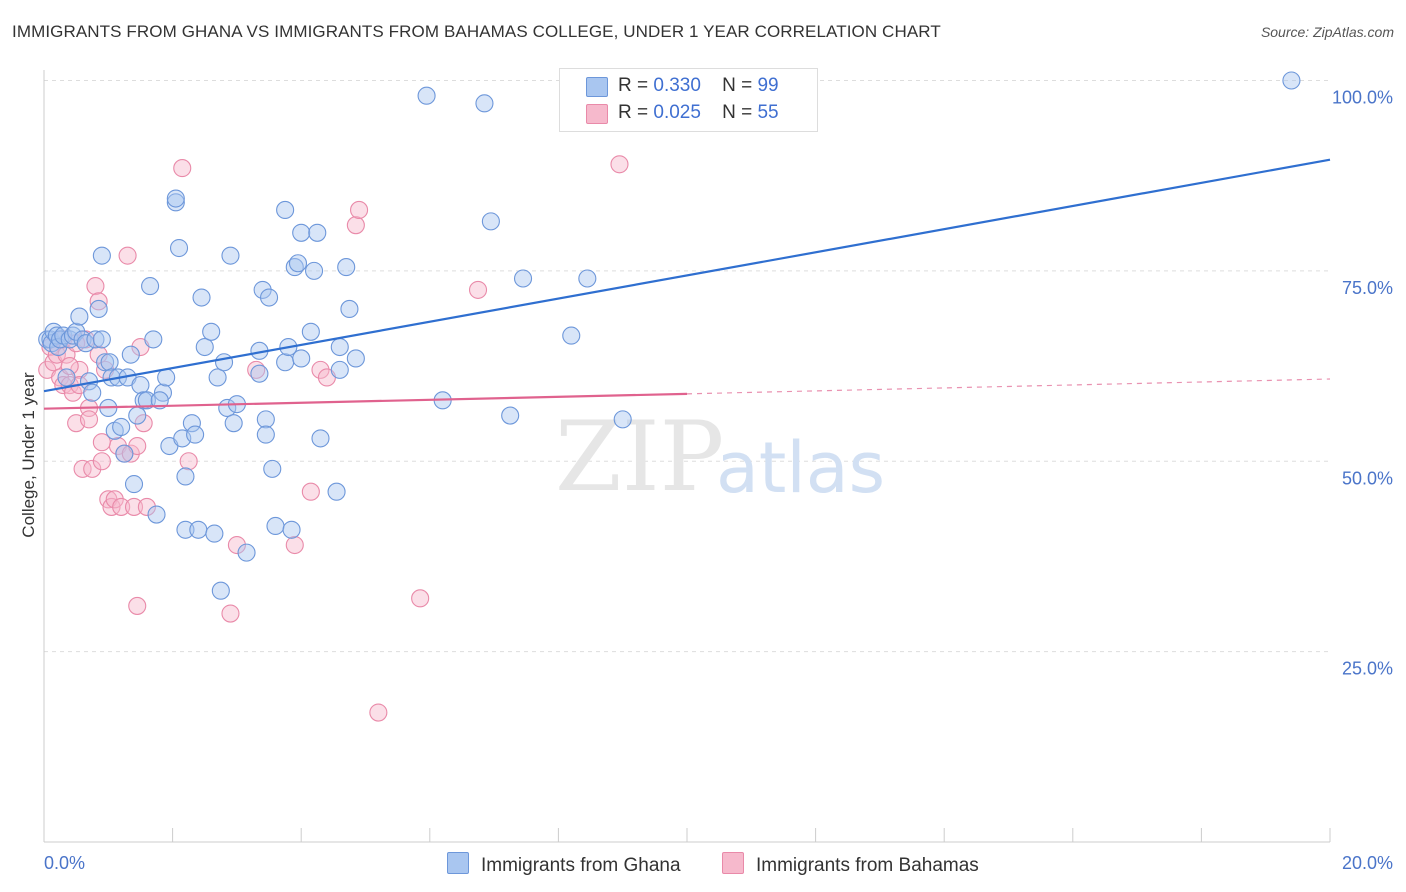 The image size is (1406, 892). I want to click on watermark-atlas: atlas, so click(800, 468).